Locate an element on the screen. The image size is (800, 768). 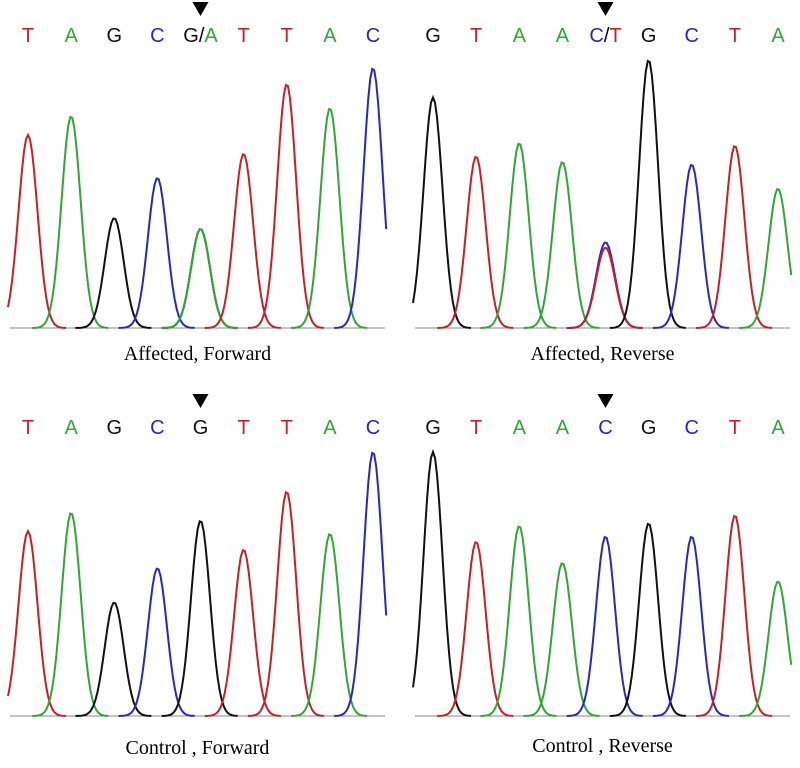
caption-control-forward: Control , Forward is located at coordinates (197, 748).